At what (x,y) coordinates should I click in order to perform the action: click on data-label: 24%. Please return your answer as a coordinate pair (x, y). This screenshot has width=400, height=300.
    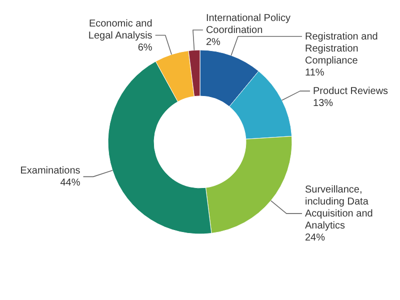
    Looking at the image, I should click on (315, 238).